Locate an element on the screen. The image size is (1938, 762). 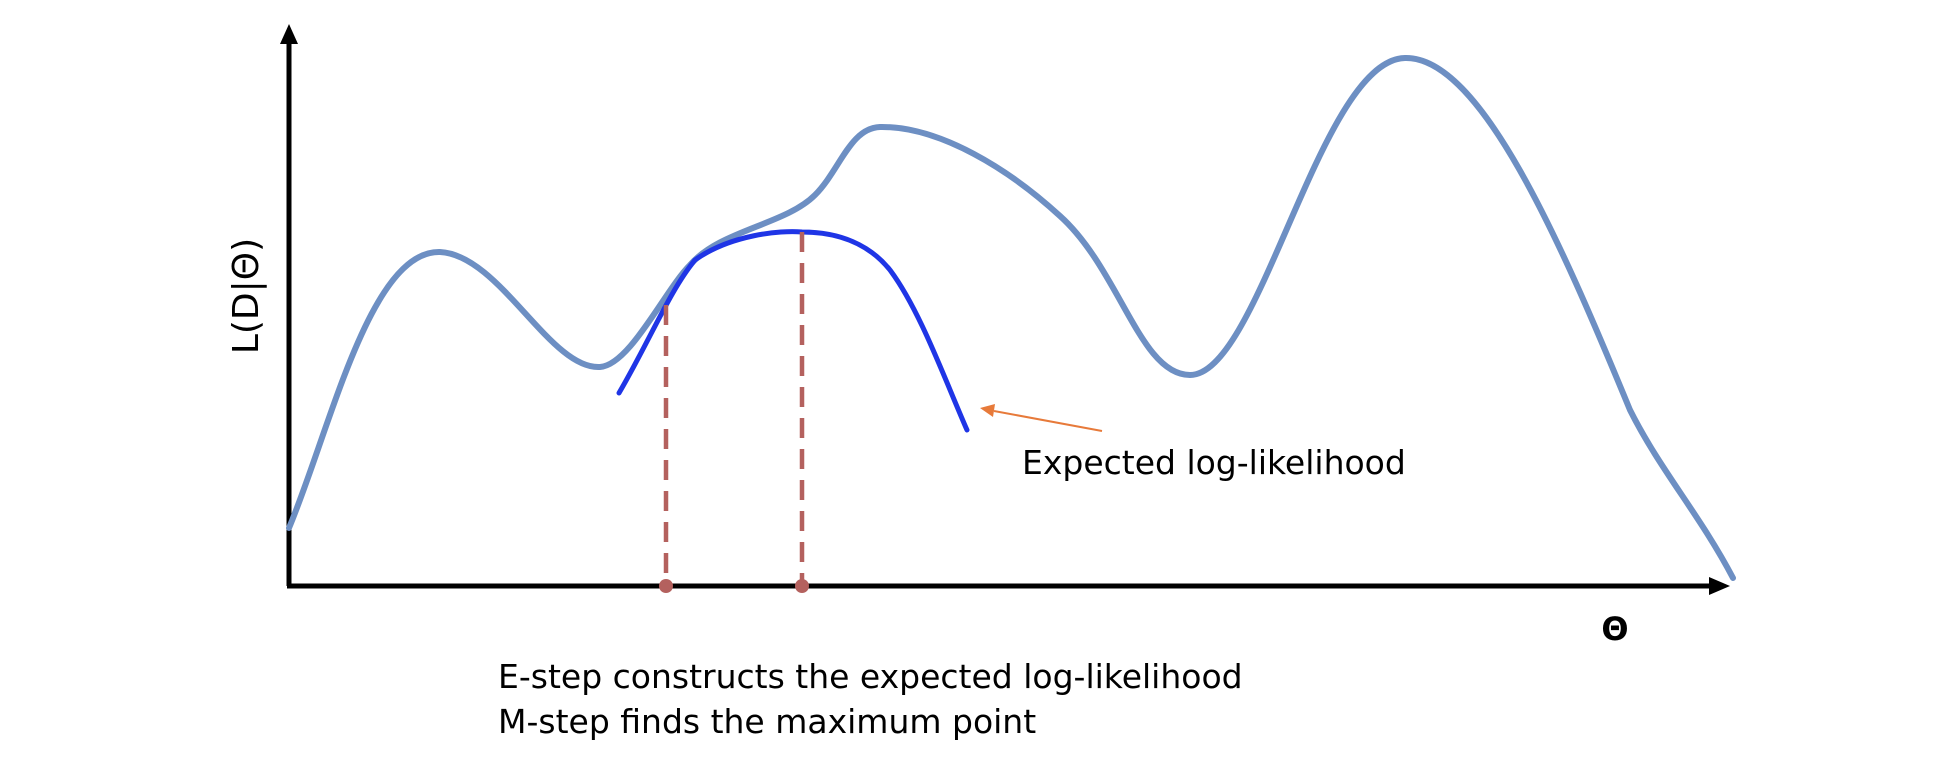
callout-arrowhead is located at coordinates (987, 410).